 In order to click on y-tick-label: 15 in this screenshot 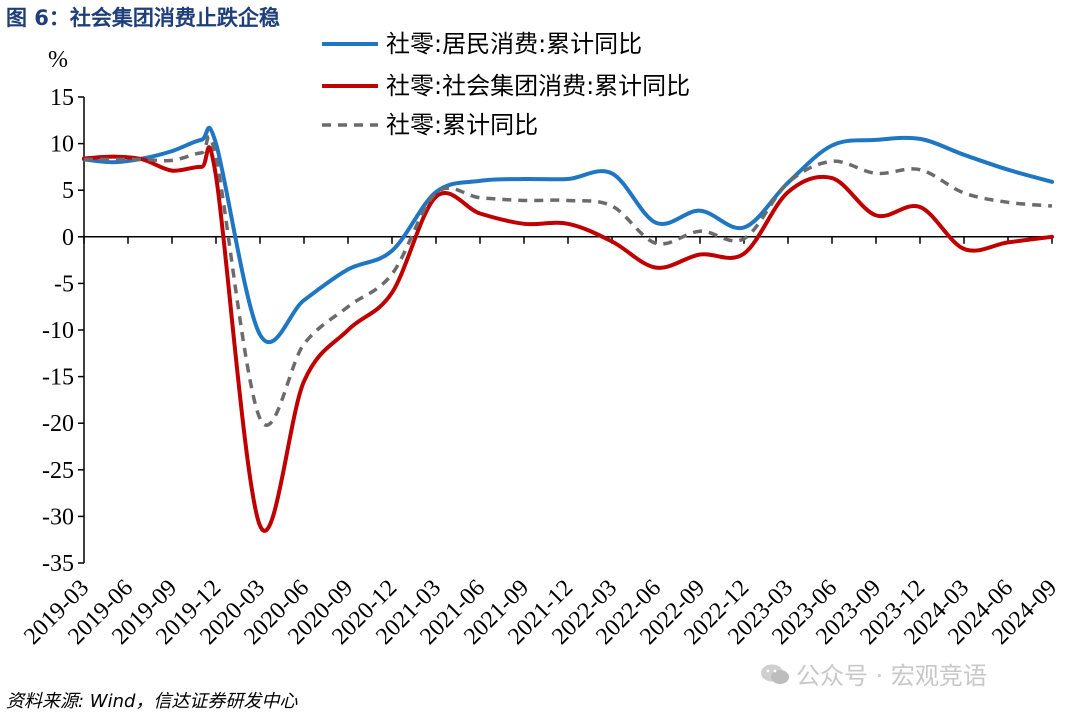, I will do `click(62, 98)`.